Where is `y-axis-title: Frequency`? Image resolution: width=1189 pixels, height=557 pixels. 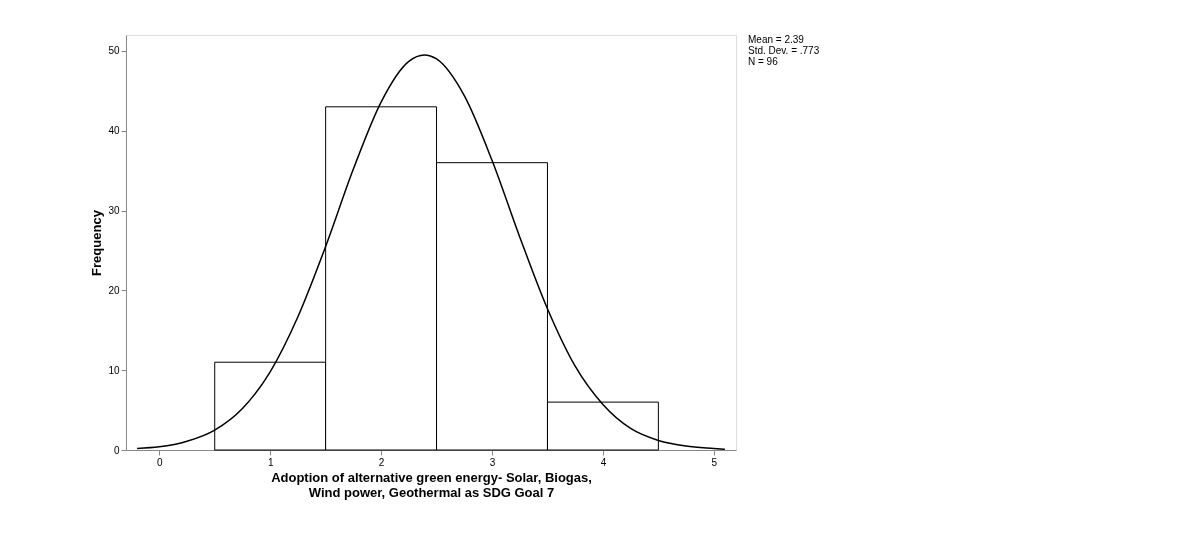 y-axis-title: Frequency is located at coordinates (97, 242).